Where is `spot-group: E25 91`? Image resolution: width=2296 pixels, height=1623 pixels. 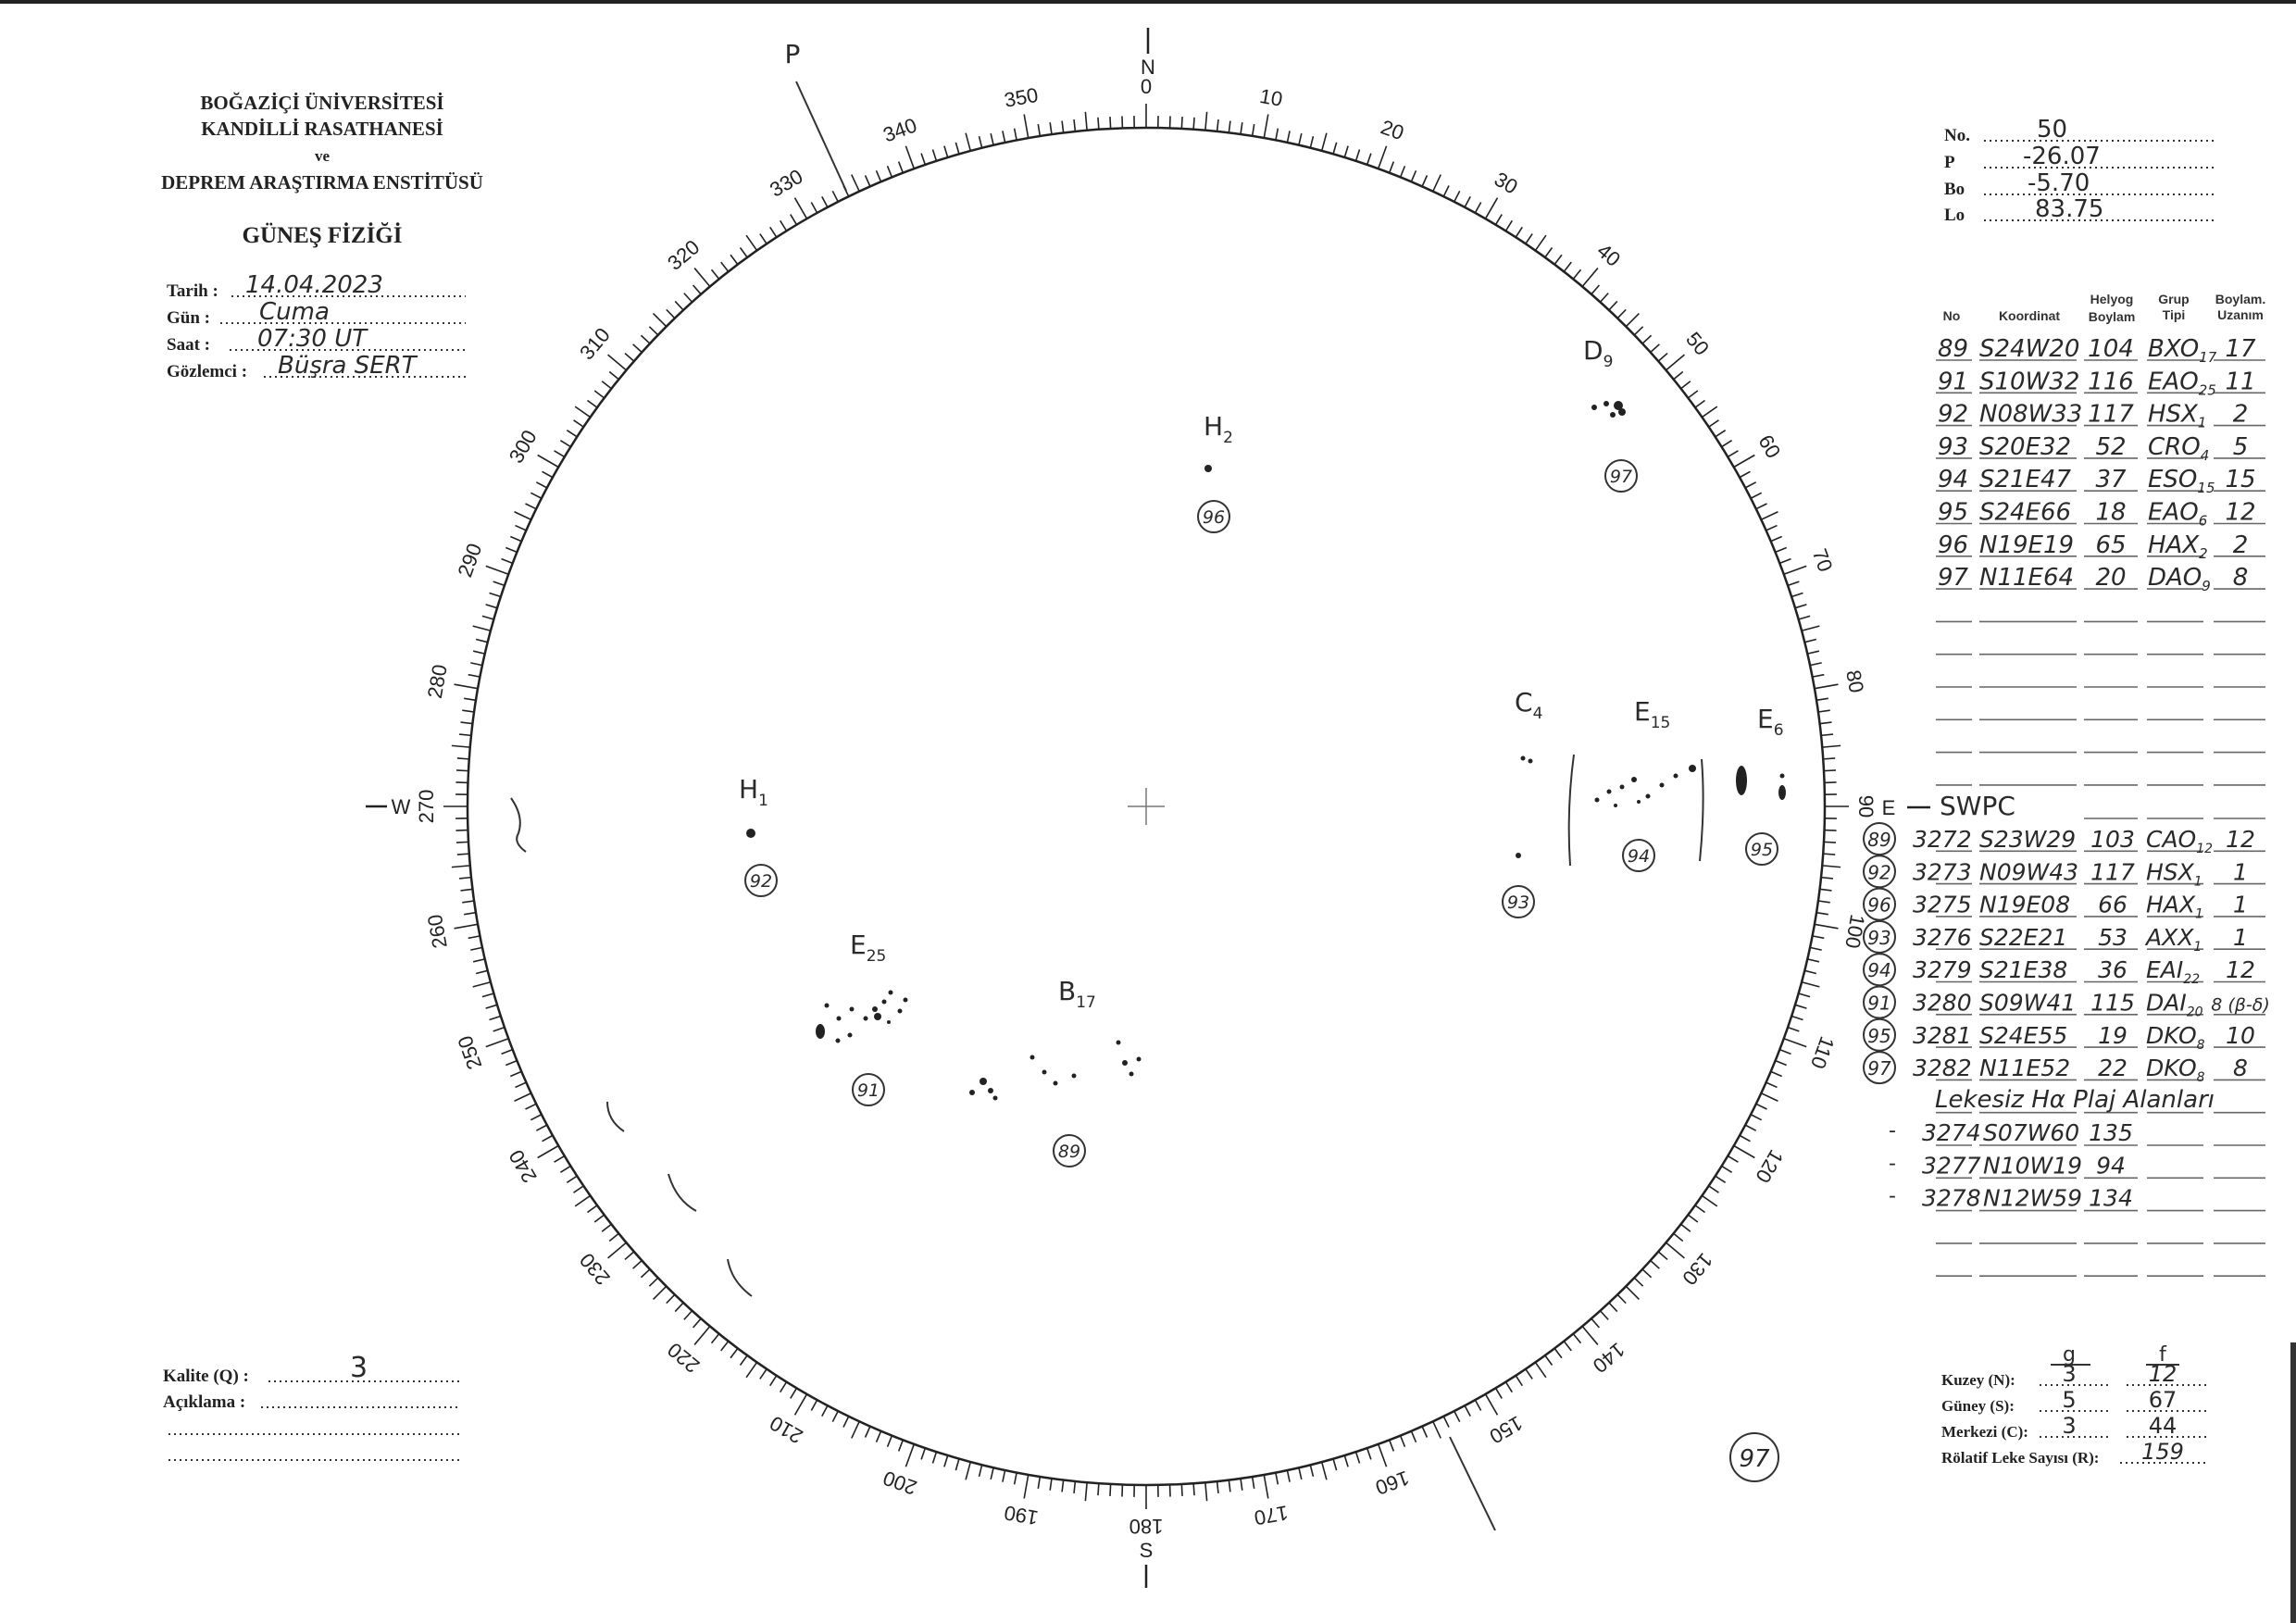
spot-group: E25 91 is located at coordinates (868, 1018).